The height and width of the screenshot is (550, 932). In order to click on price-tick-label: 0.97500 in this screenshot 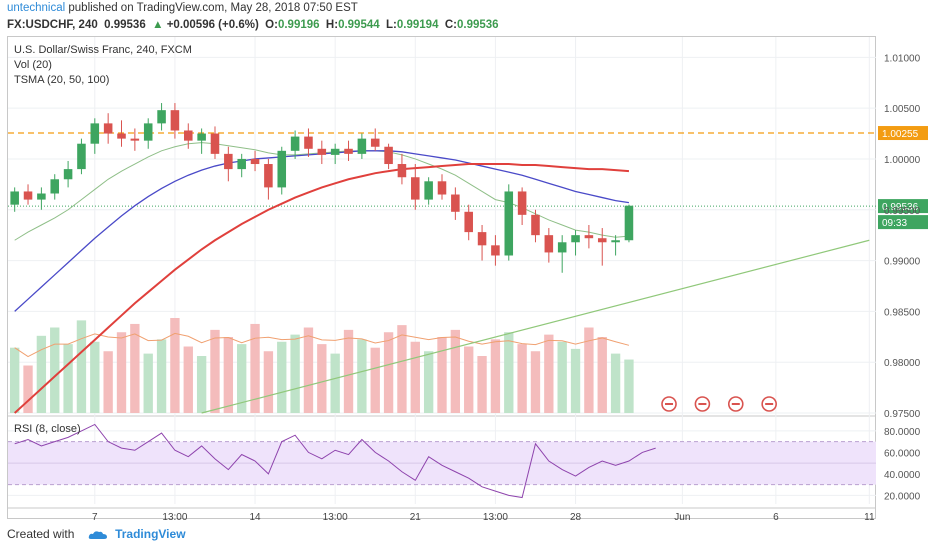, I will do `click(902, 414)`.